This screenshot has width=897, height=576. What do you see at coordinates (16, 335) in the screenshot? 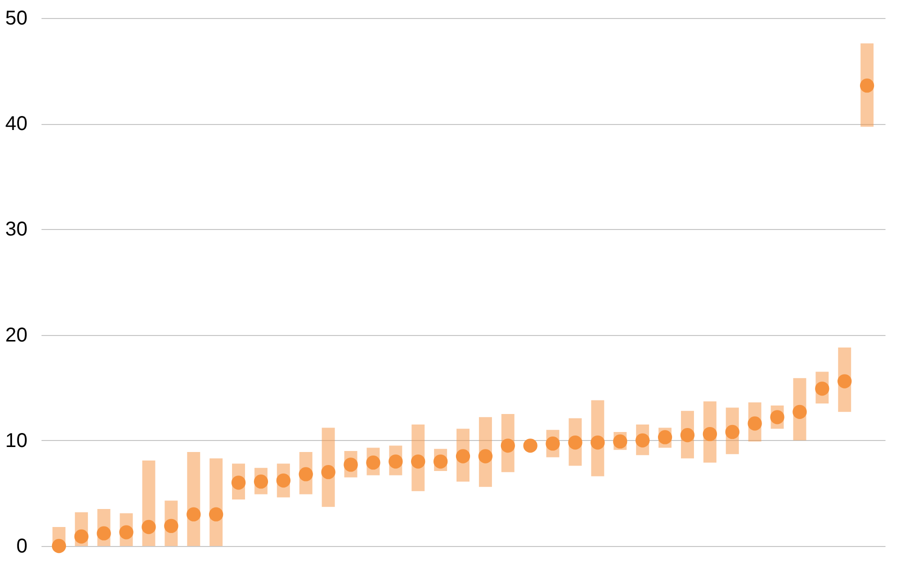
I see `y-tick-label: 20` at bounding box center [16, 335].